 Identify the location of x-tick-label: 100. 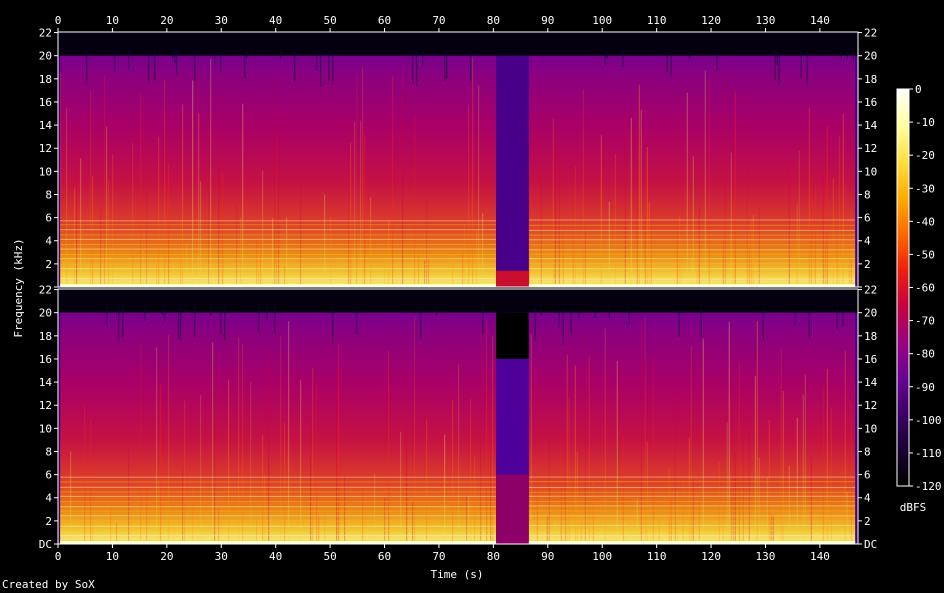
(602, 20).